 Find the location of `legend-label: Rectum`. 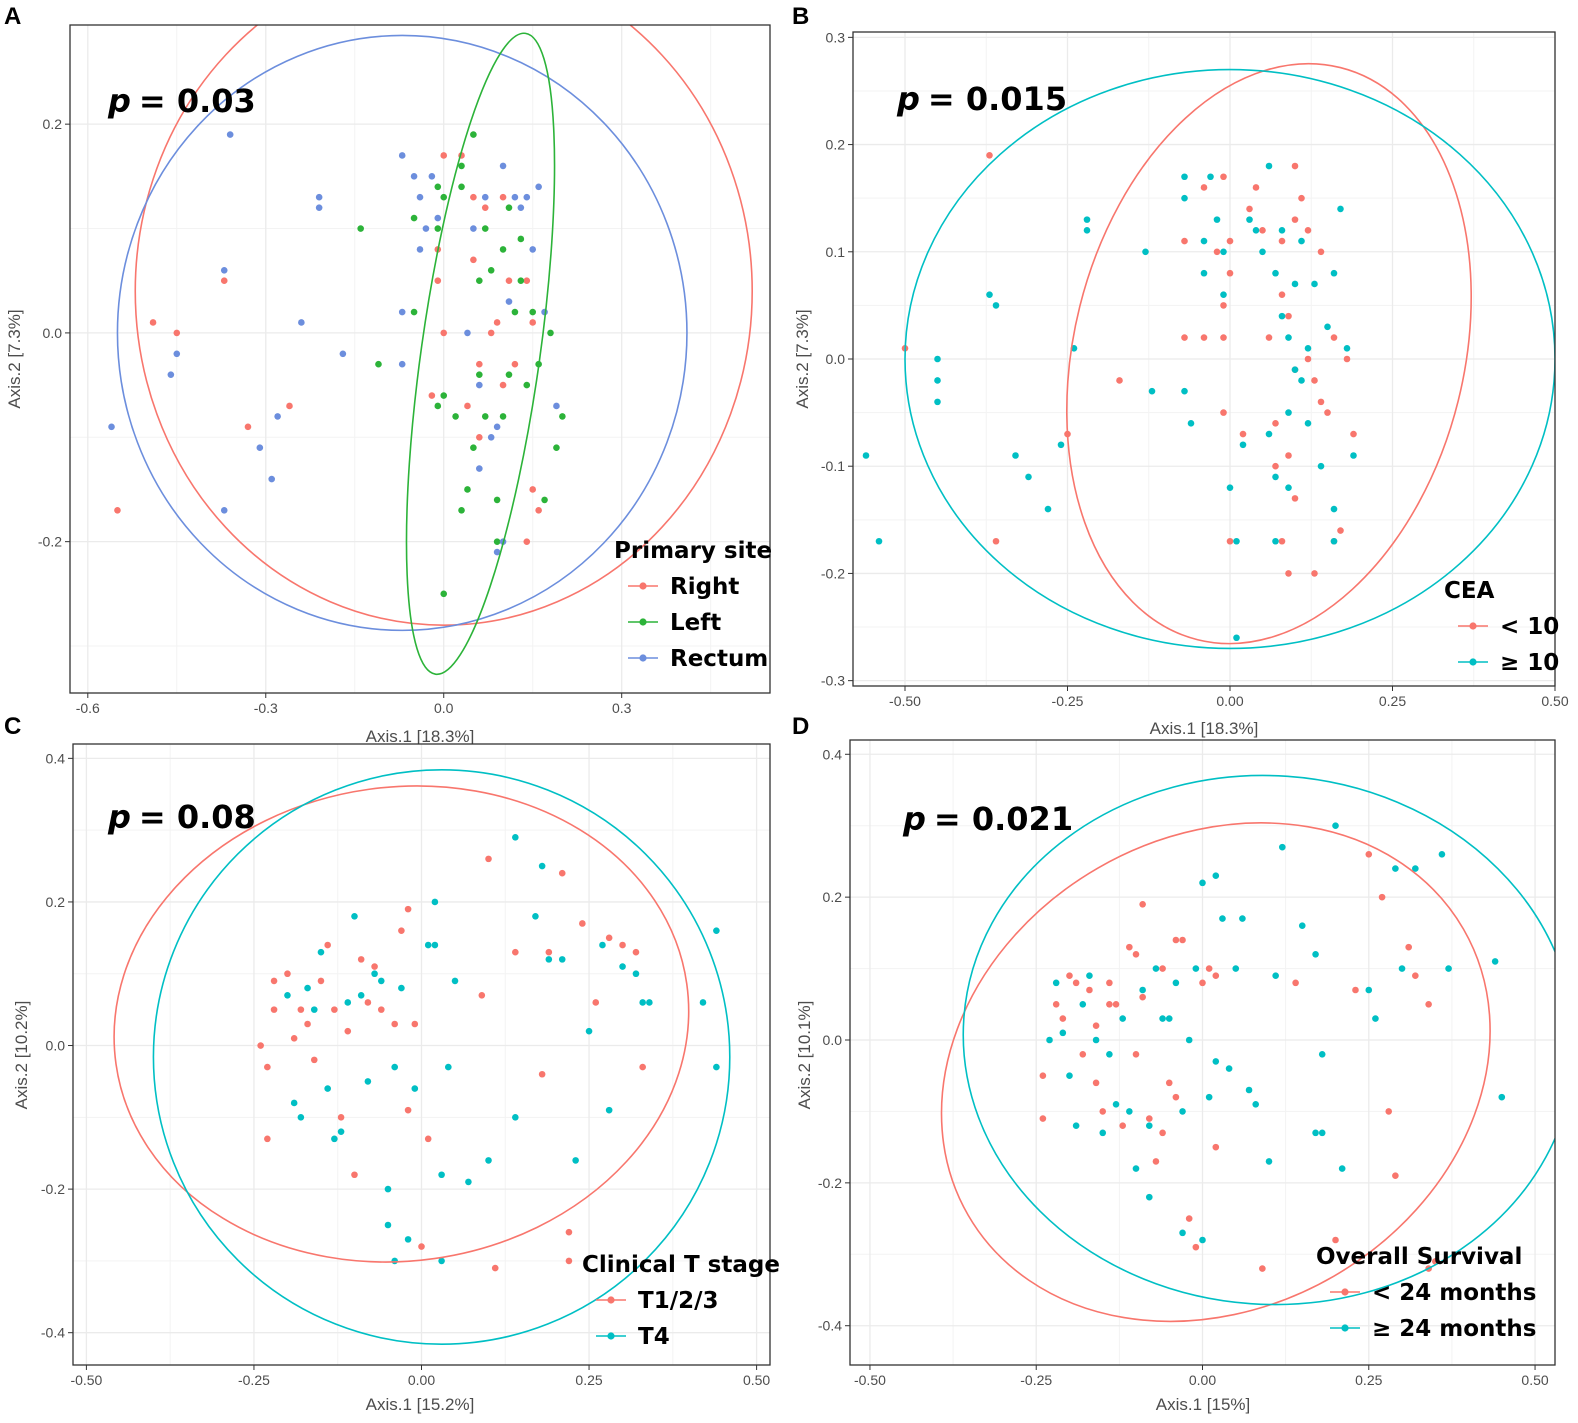

legend-label: Rectum is located at coordinates (719, 659).